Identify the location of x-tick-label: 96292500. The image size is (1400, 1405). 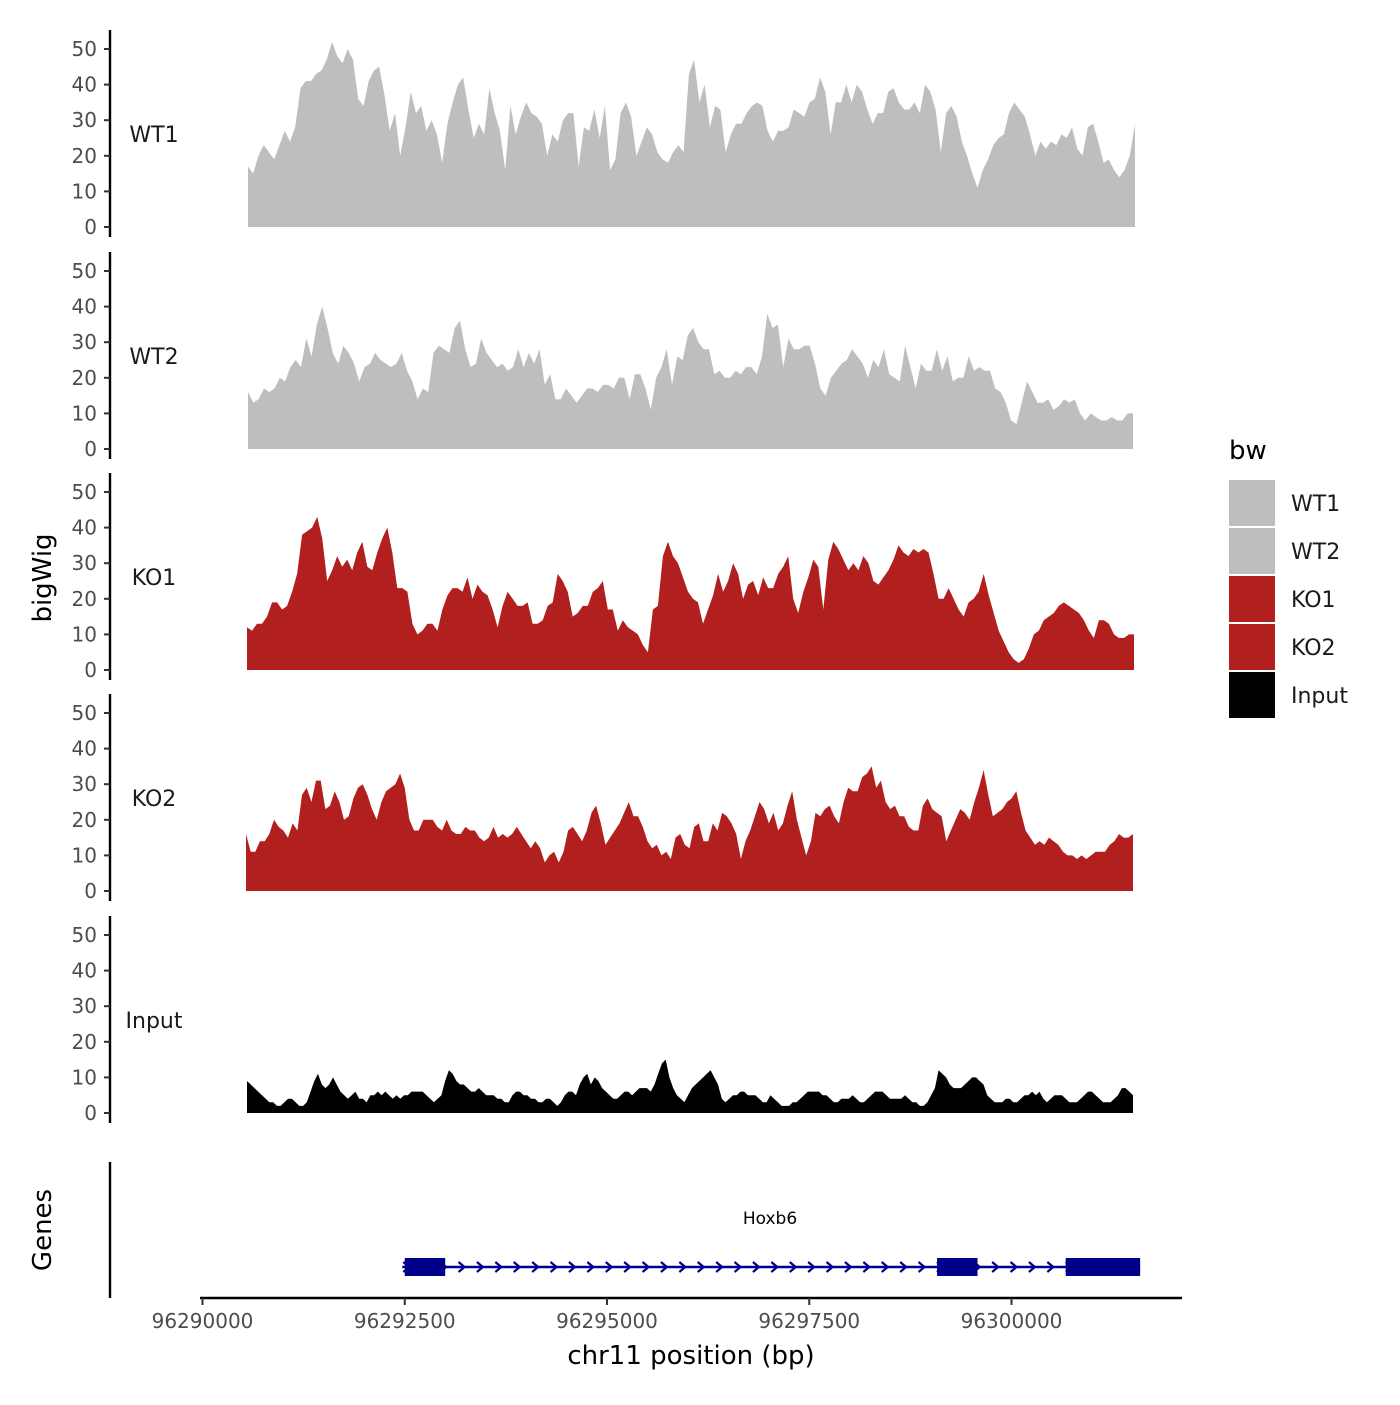
(405, 1321).